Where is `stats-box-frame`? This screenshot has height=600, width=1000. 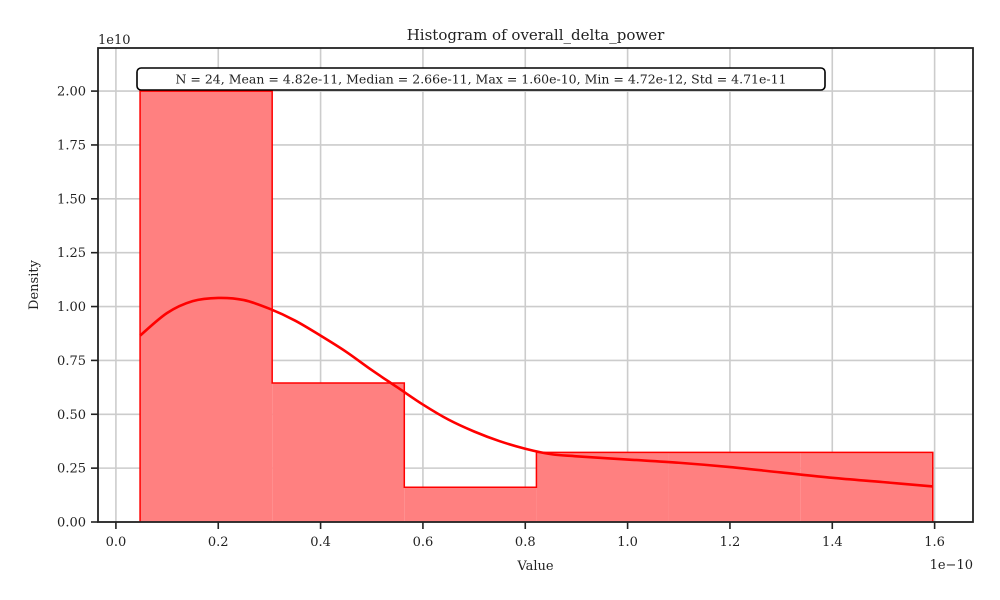 stats-box-frame is located at coordinates (481, 79).